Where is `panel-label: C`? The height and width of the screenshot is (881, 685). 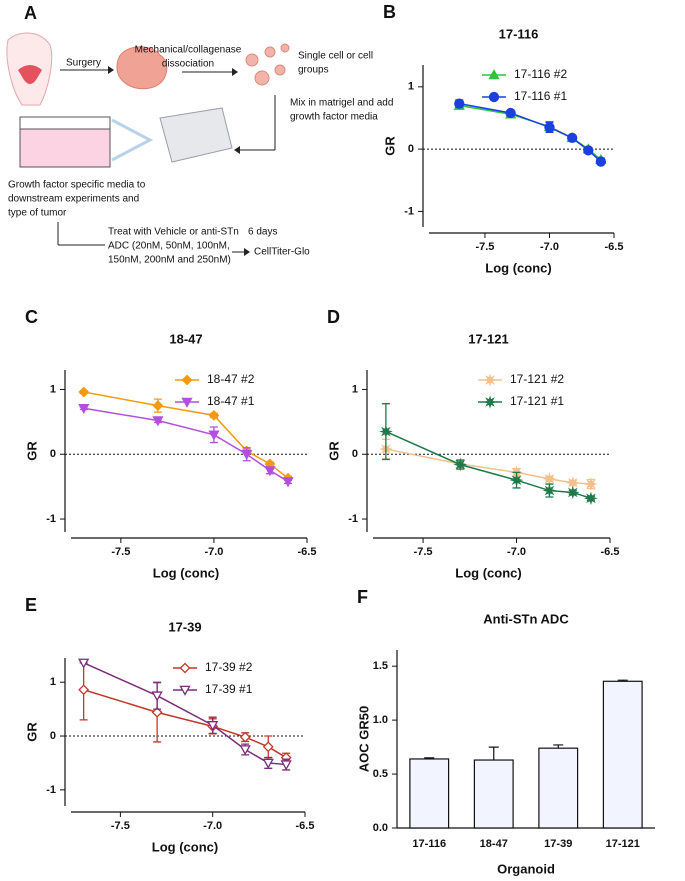 panel-label: C is located at coordinates (31, 317).